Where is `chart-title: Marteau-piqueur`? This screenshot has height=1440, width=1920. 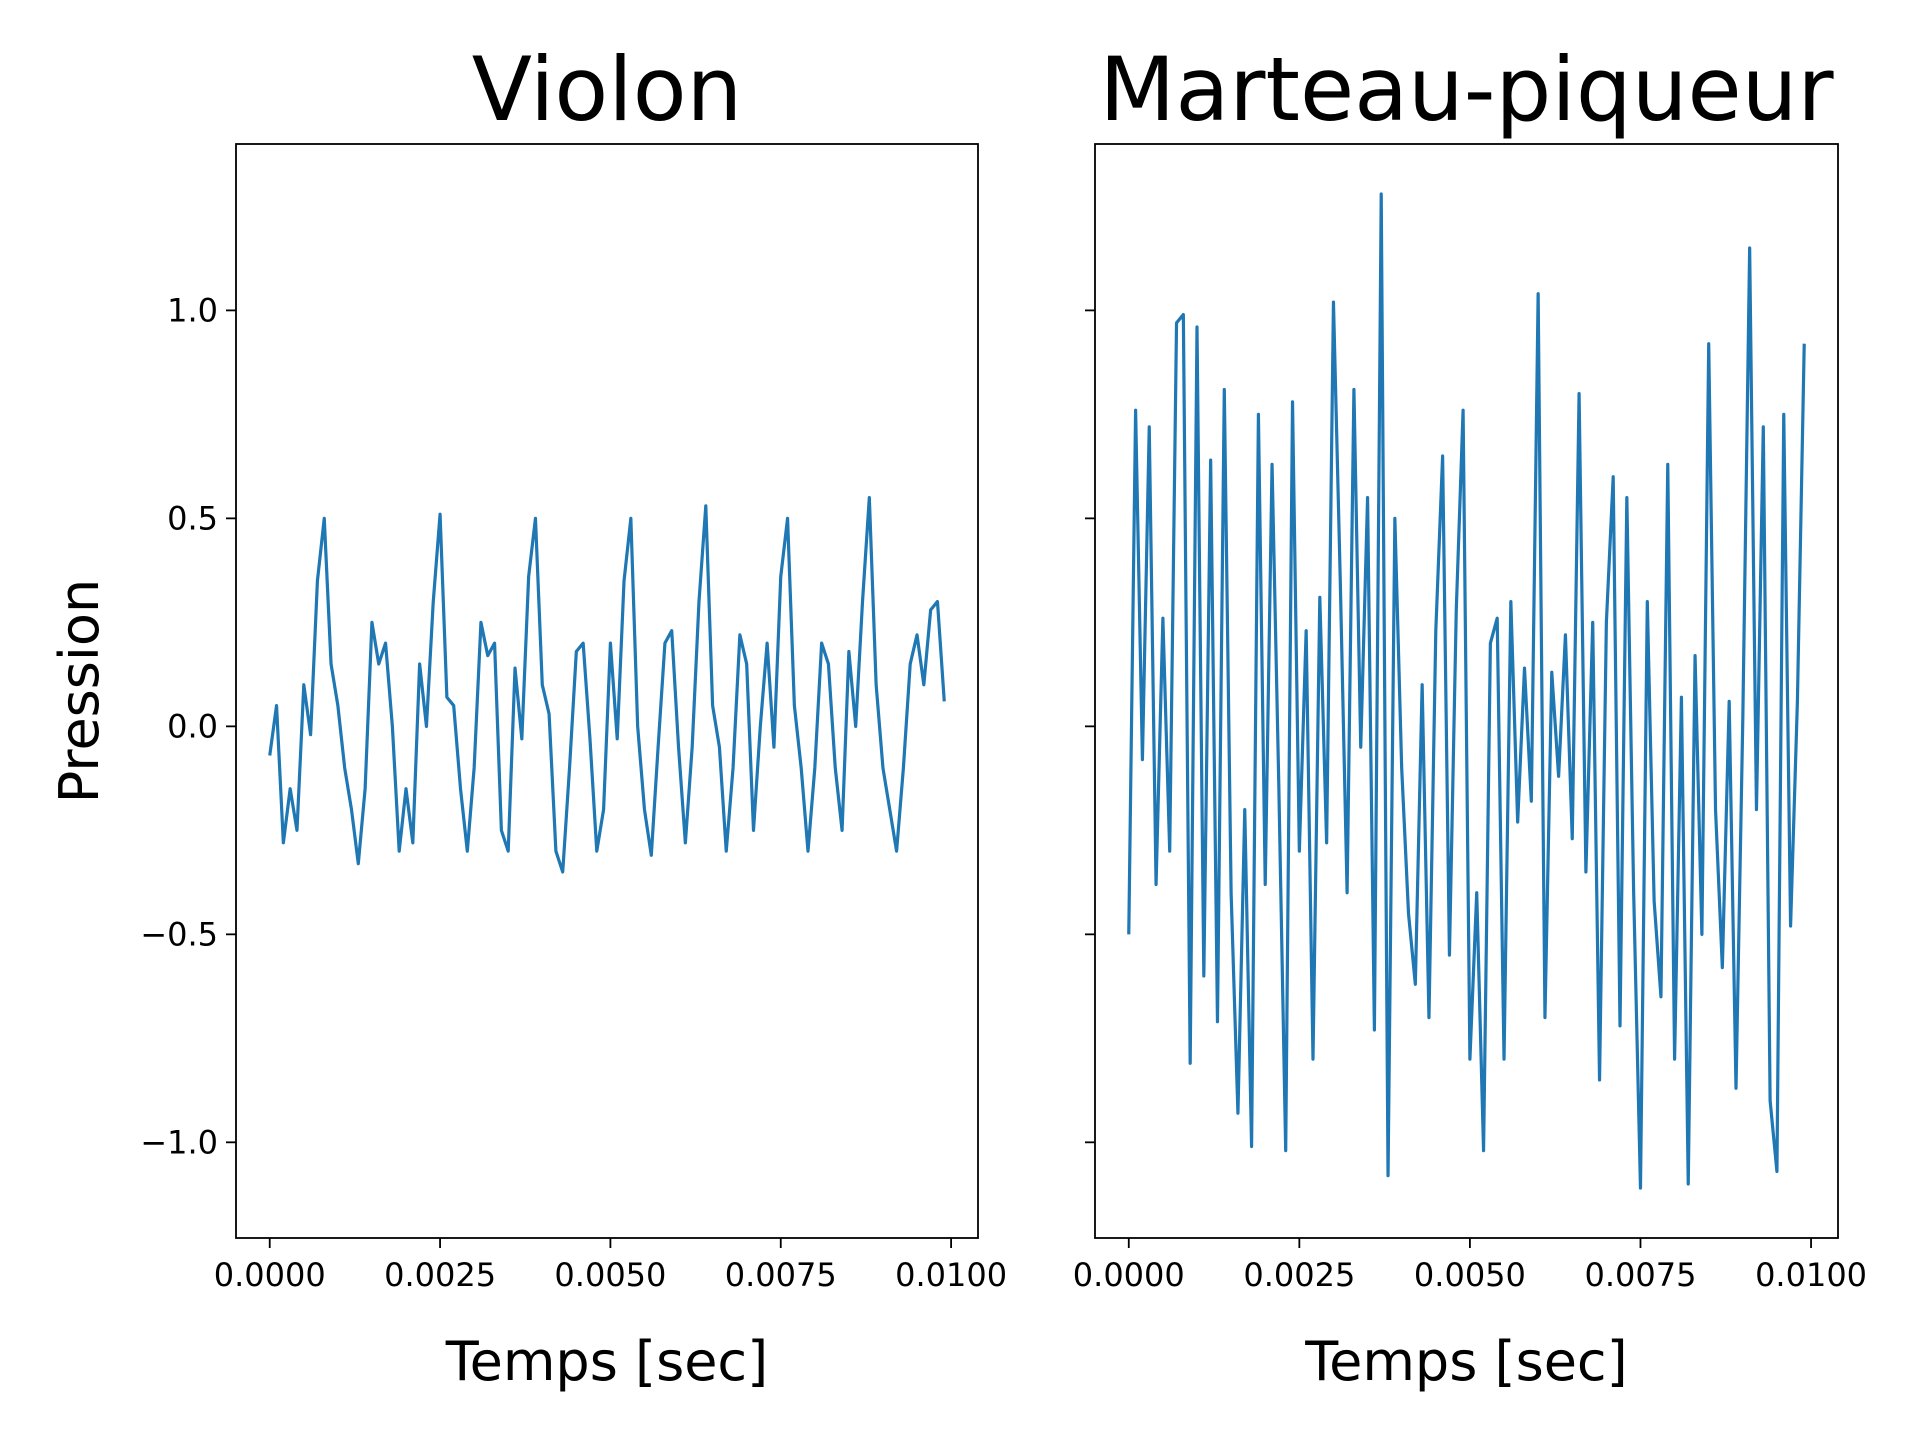
chart-title: Marteau-piqueur is located at coordinates (1466, 89).